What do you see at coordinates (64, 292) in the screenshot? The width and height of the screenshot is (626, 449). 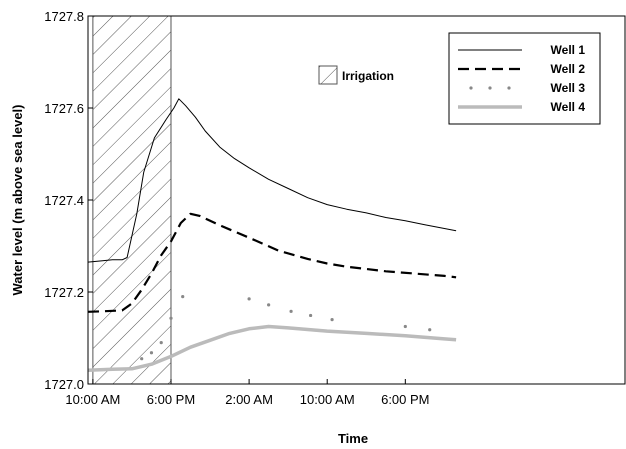 I see `y-tick-label-1: 1727.2` at bounding box center [64, 292].